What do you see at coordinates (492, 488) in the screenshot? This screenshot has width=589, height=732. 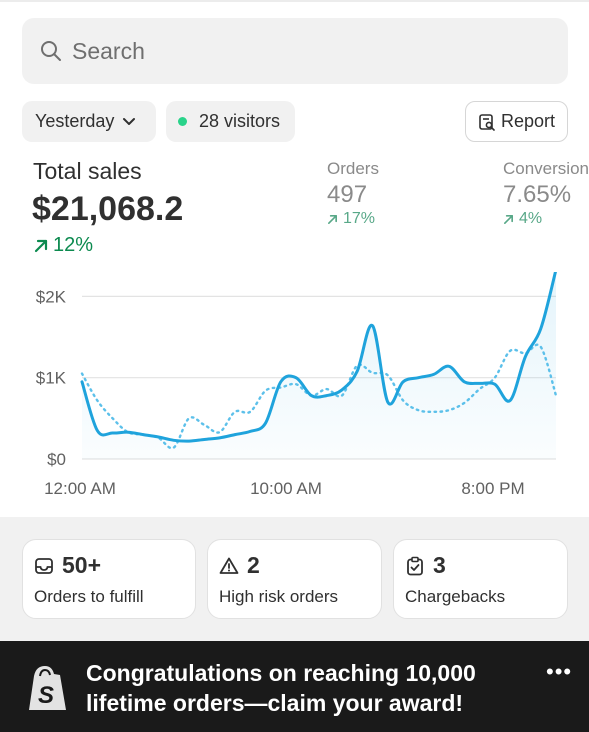 I see `x-tick-label: 8:00 PM` at bounding box center [492, 488].